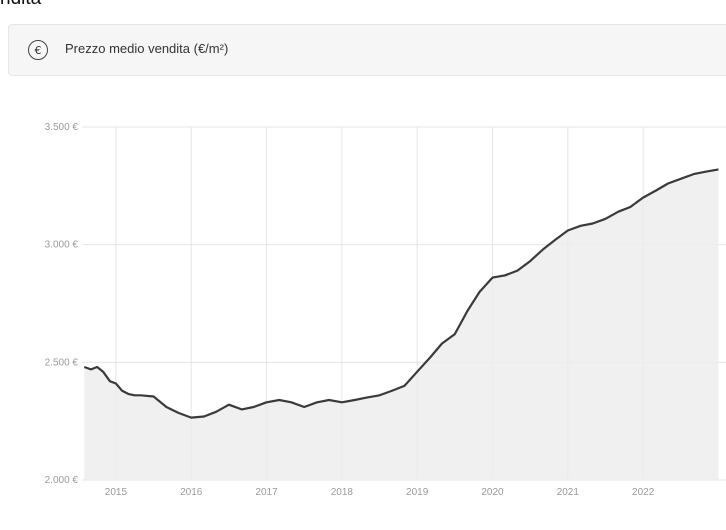 This screenshot has width=726, height=530. What do you see at coordinates (62, 245) in the screenshot?
I see `y-tick-label: 3.000 €` at bounding box center [62, 245].